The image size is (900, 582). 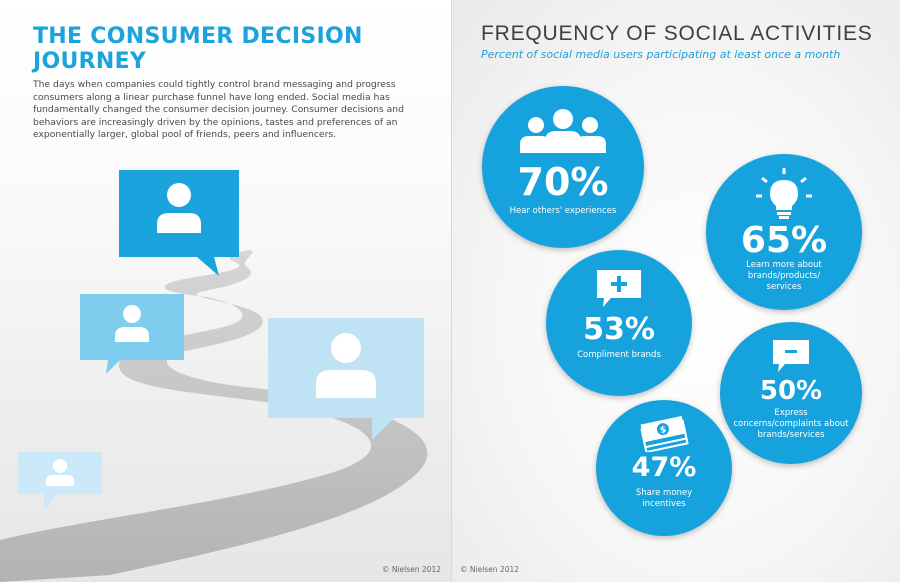 I want to click on activity-value: 50%, so click(x=791, y=391).